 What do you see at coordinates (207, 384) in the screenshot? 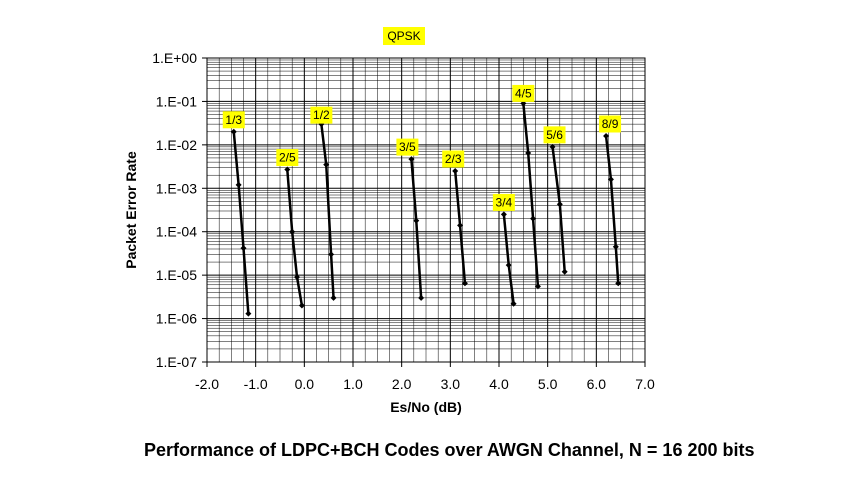
I see `x-tick-label: -2.0` at bounding box center [207, 384].